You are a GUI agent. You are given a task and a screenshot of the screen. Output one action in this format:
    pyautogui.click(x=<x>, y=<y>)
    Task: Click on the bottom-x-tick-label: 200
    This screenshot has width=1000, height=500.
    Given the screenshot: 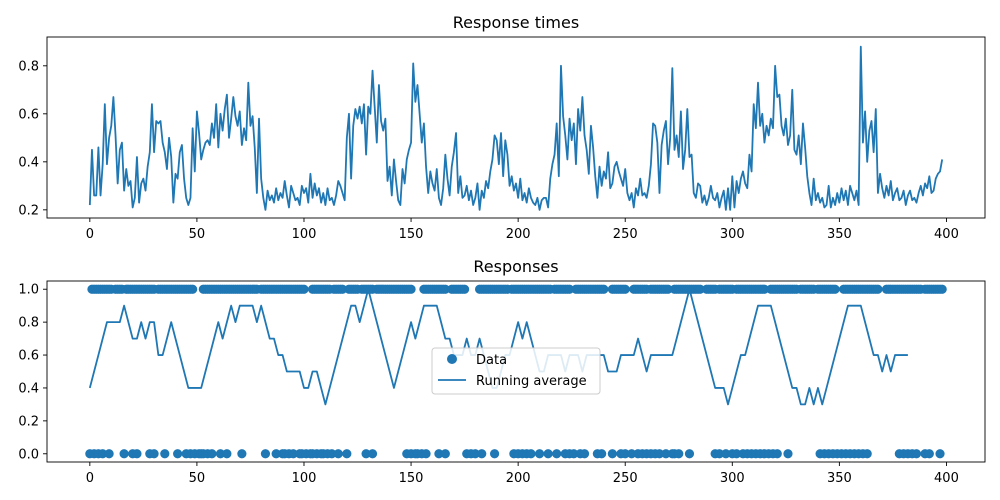 What is the action you would take?
    pyautogui.click(x=518, y=478)
    